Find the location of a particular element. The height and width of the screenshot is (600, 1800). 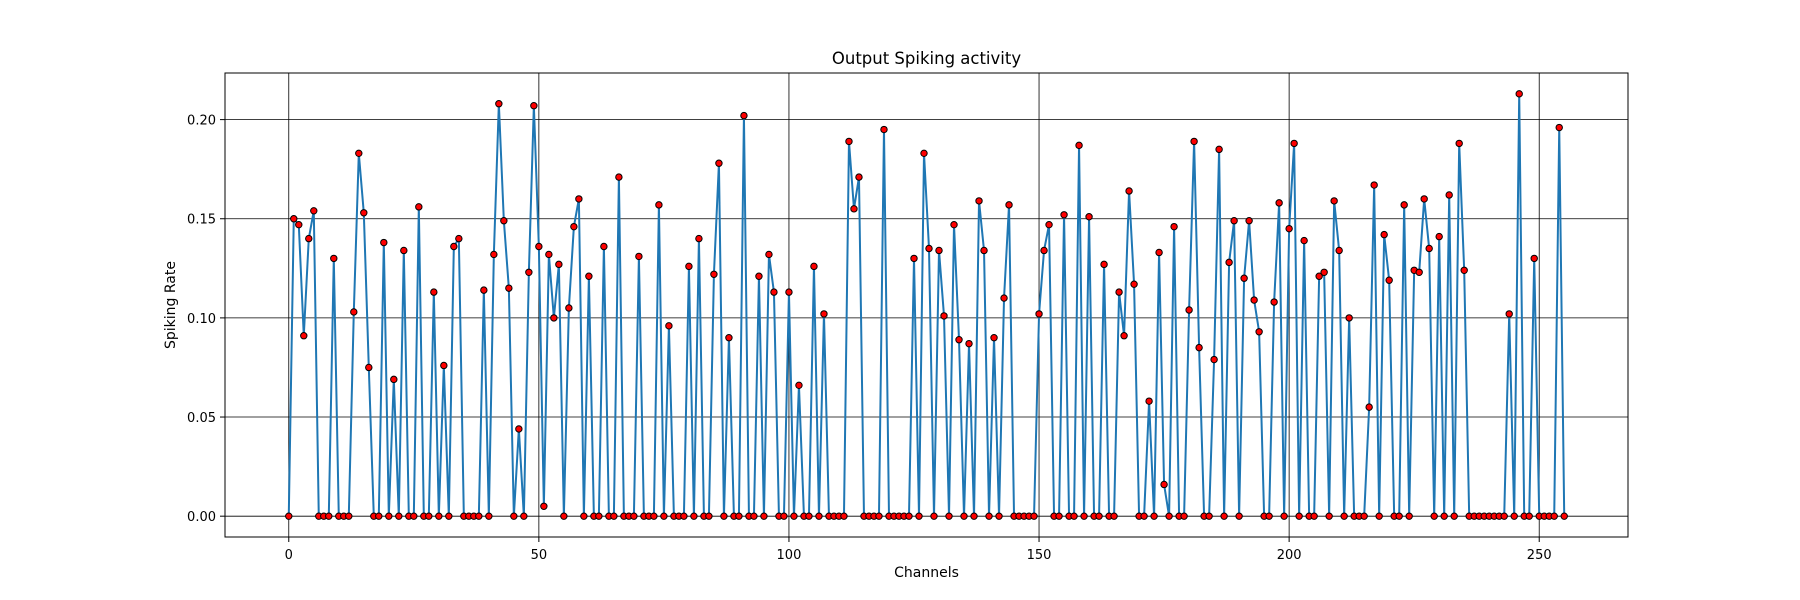

chart-title: Output Spiking activity is located at coordinates (926, 58).